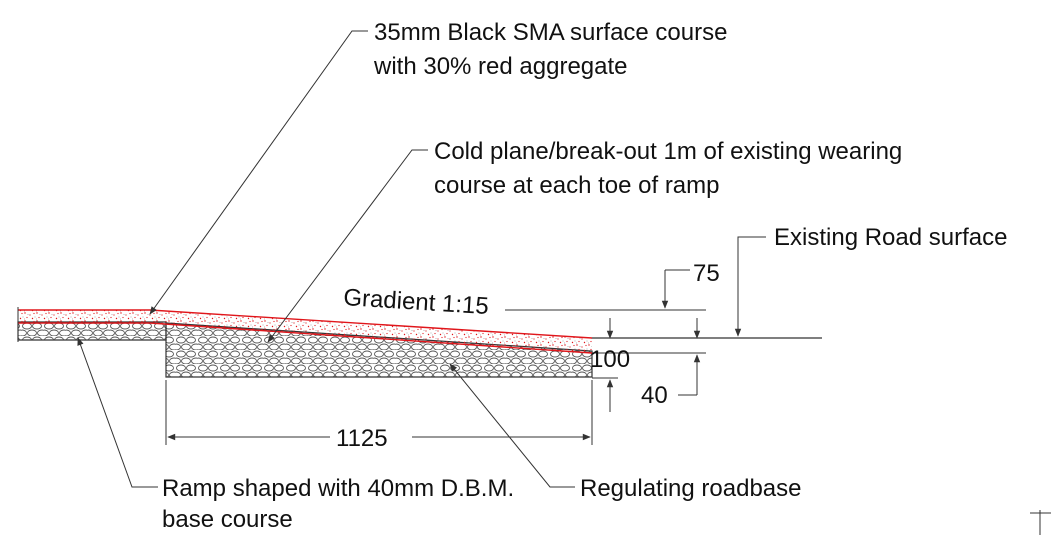  Describe the element at coordinates (512, 425) in the screenshot. I see `leader-regulating` at that location.